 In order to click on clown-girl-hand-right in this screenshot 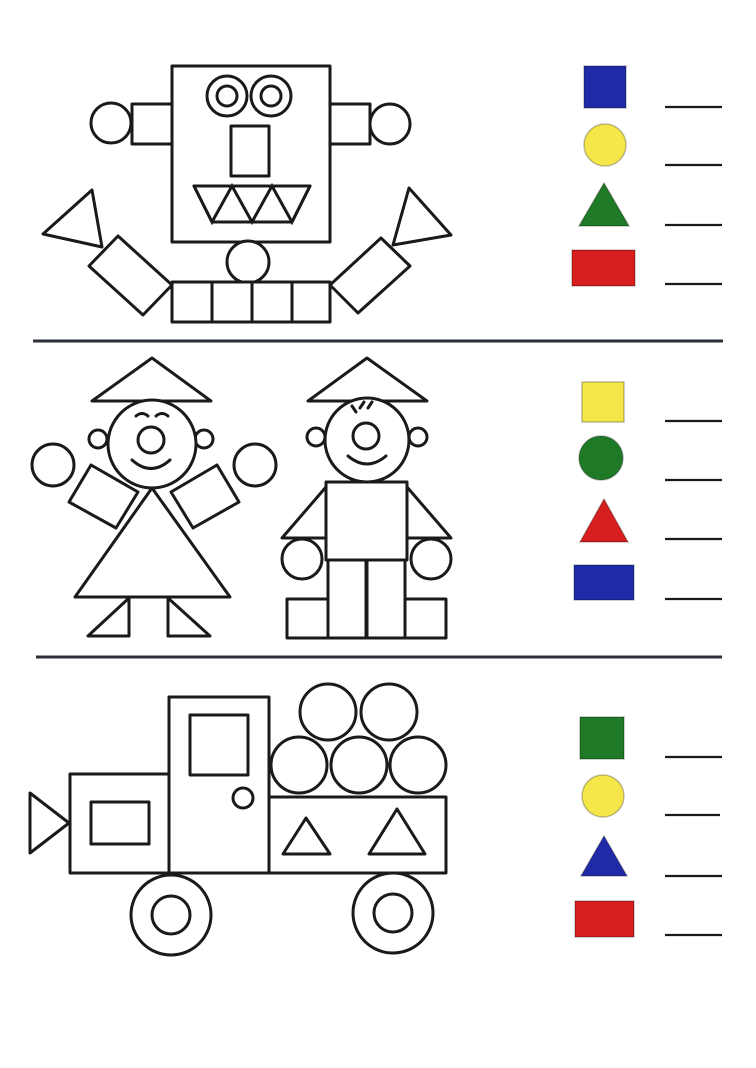, I will do `click(255, 465)`.